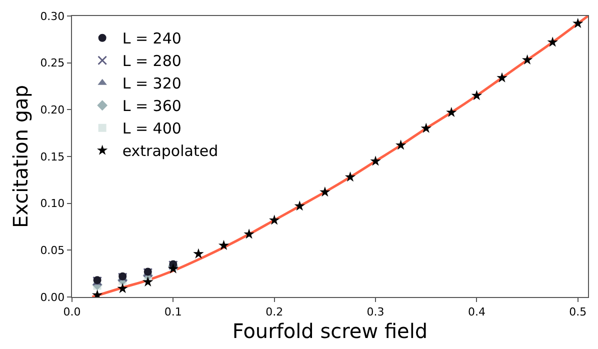  Describe the element at coordinates (275, 311) in the screenshot. I see `x-tick-label: 0.2` at that location.